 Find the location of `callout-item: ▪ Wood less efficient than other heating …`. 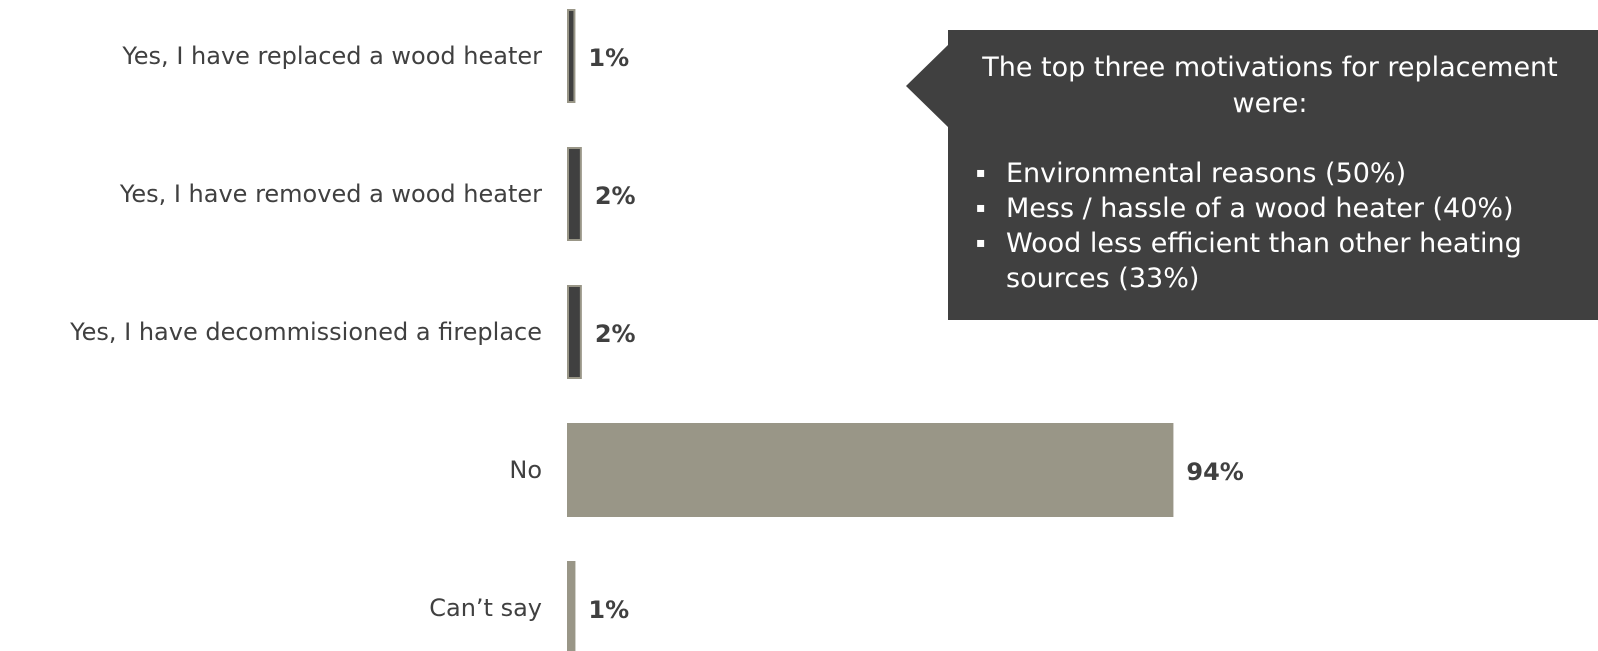

callout-item: ▪ Wood less efficient than other heating … is located at coordinates (1275, 261).